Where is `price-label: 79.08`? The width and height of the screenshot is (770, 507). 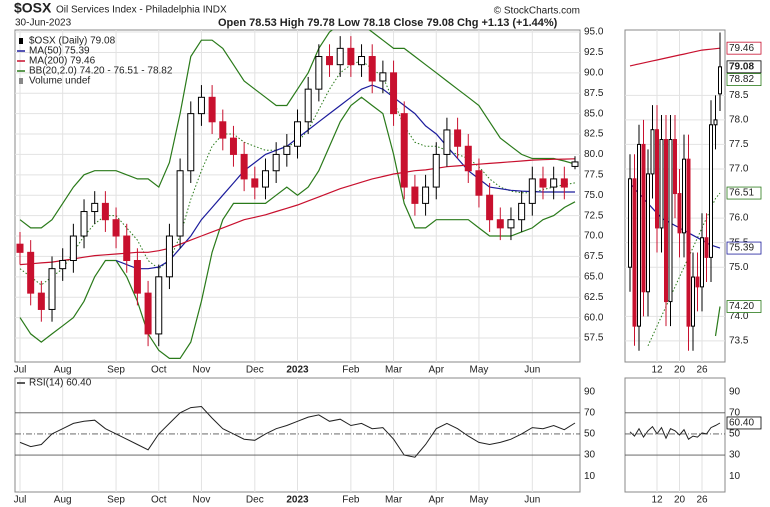 price-label: 79.08 is located at coordinates (741, 66).